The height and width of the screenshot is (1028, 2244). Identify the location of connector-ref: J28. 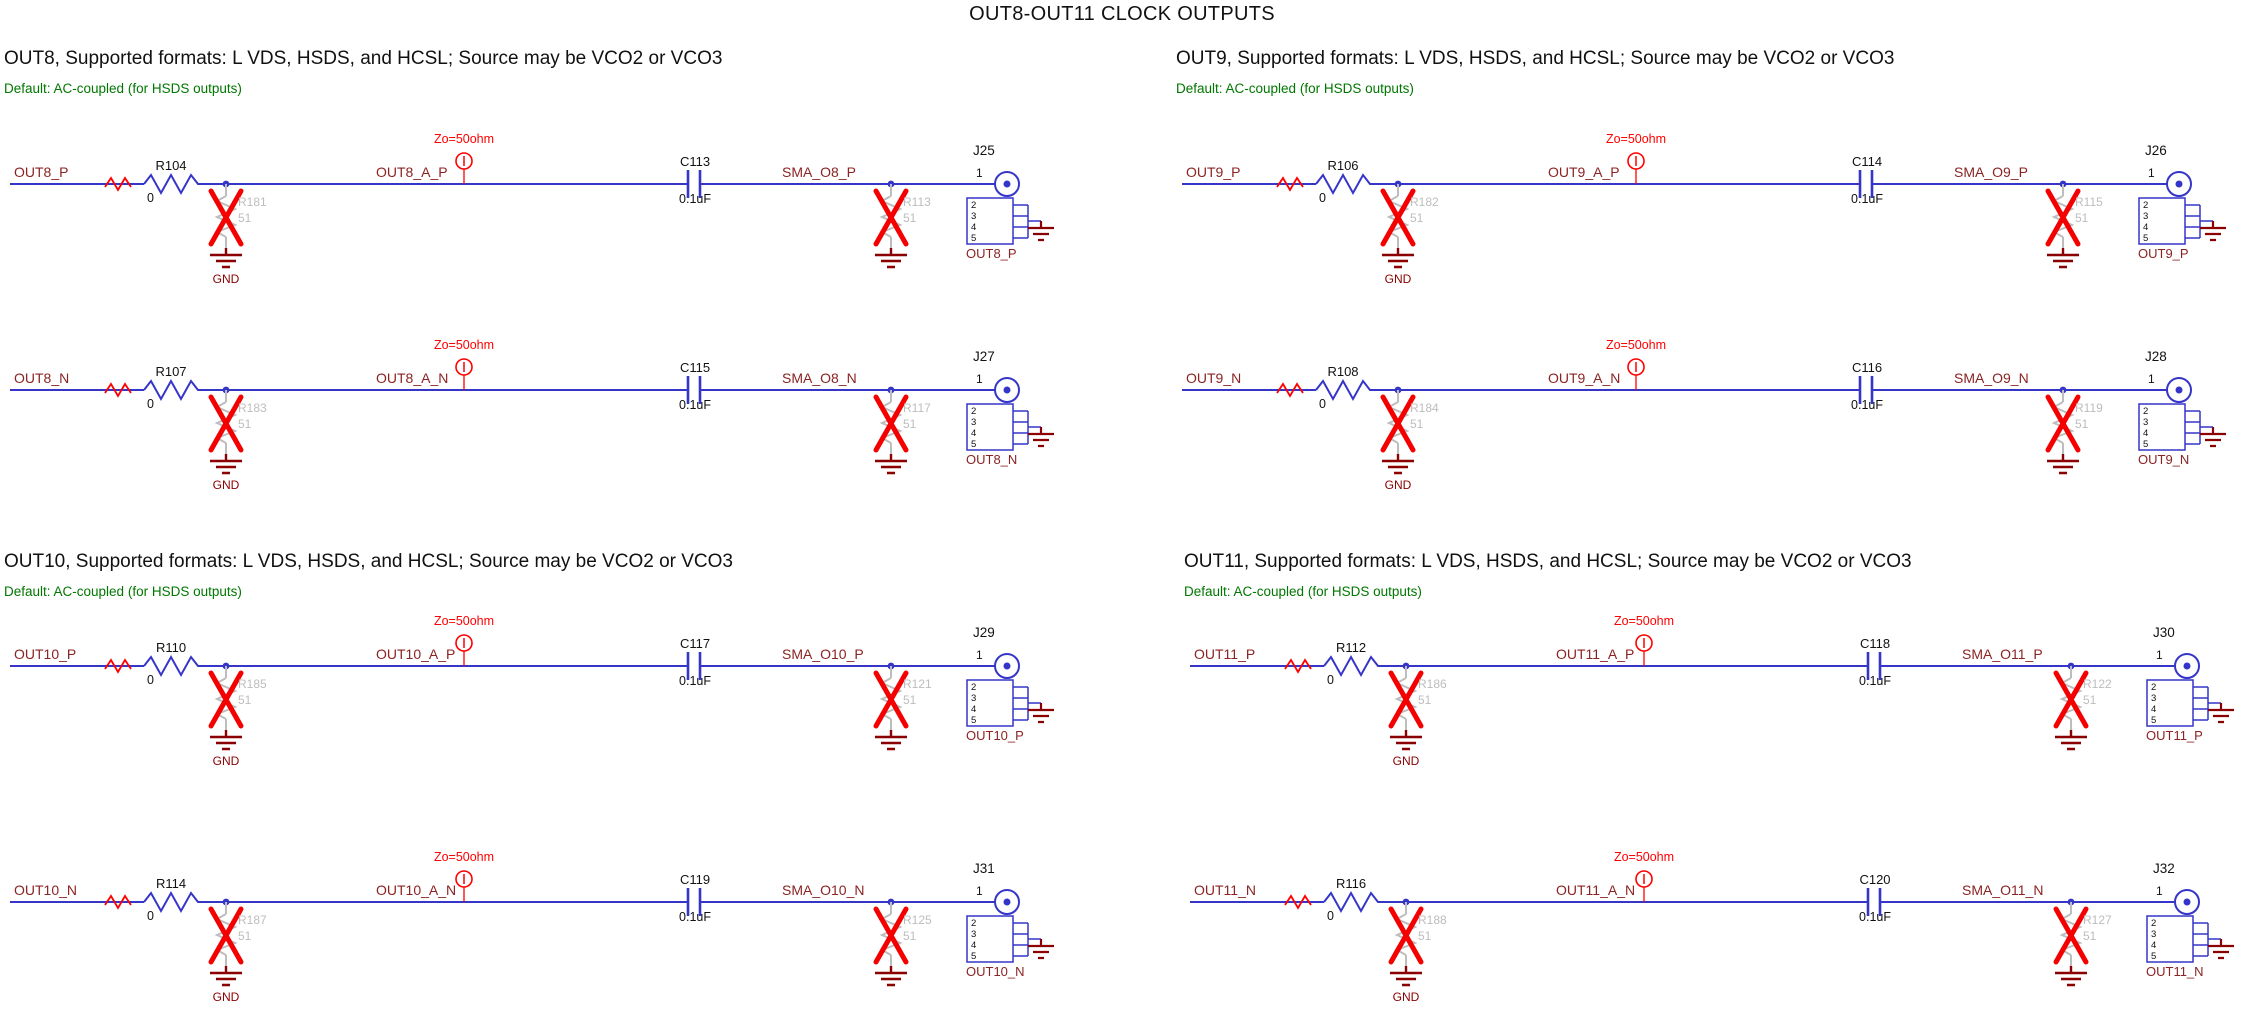
(2156, 356).